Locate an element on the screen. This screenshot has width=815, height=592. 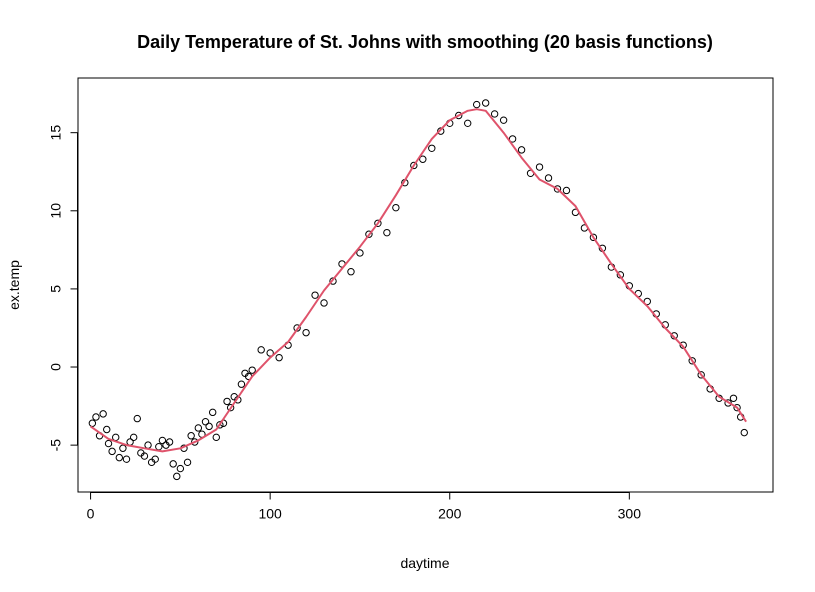
x-tick-label: 300 is located at coordinates (630, 514).